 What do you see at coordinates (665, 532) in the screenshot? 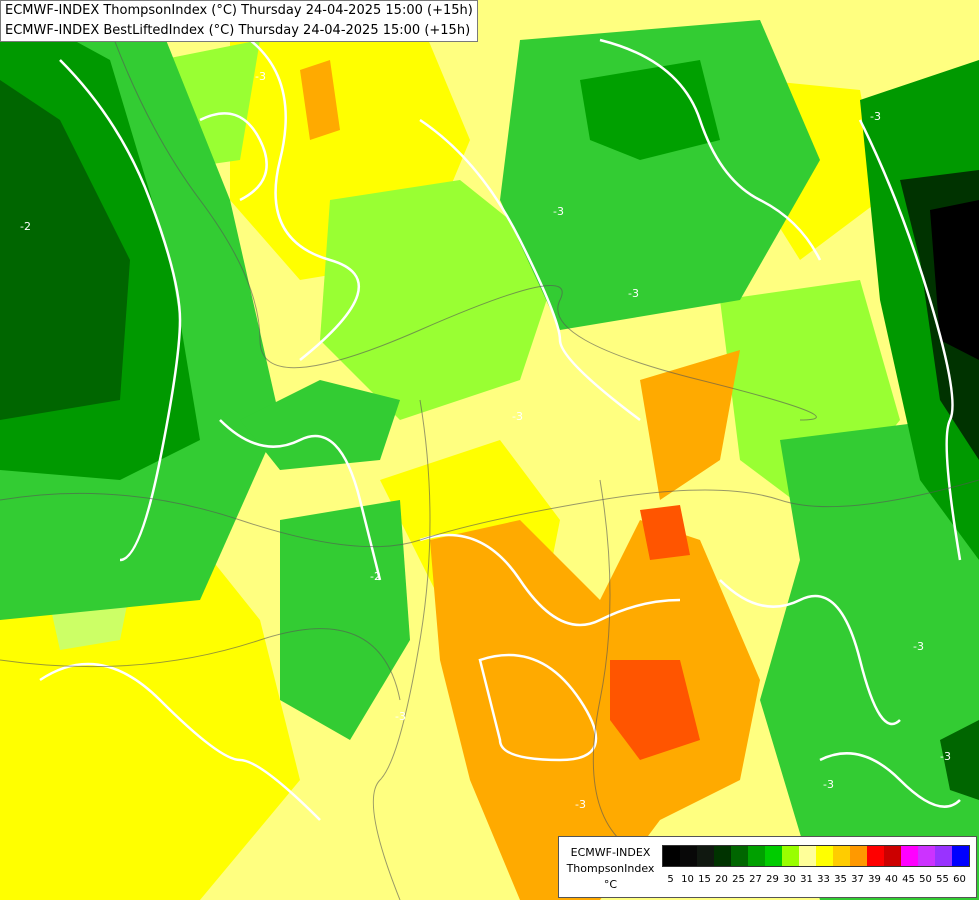
I see `region-red-orange-east` at bounding box center [665, 532].